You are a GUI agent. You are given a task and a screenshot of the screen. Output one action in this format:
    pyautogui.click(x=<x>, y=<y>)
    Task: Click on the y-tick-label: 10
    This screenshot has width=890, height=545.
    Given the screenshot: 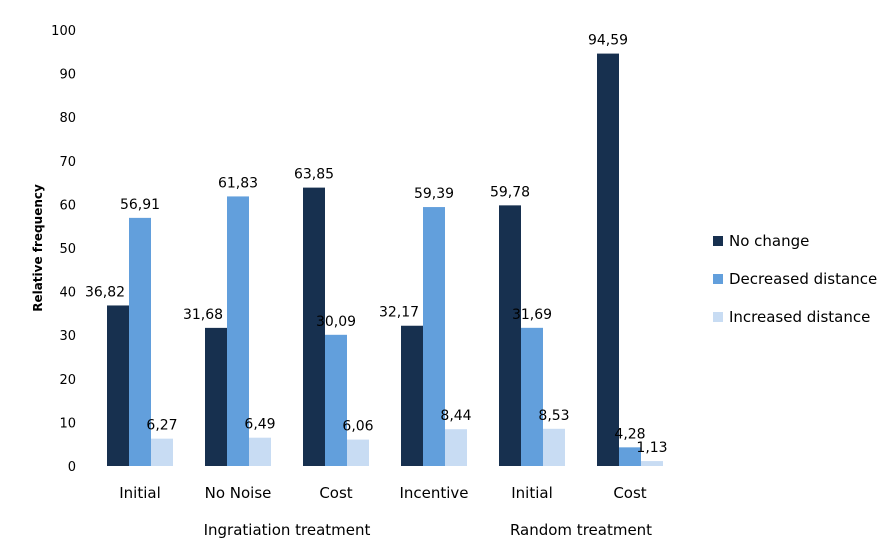 What is the action you would take?
    pyautogui.click(x=67, y=423)
    